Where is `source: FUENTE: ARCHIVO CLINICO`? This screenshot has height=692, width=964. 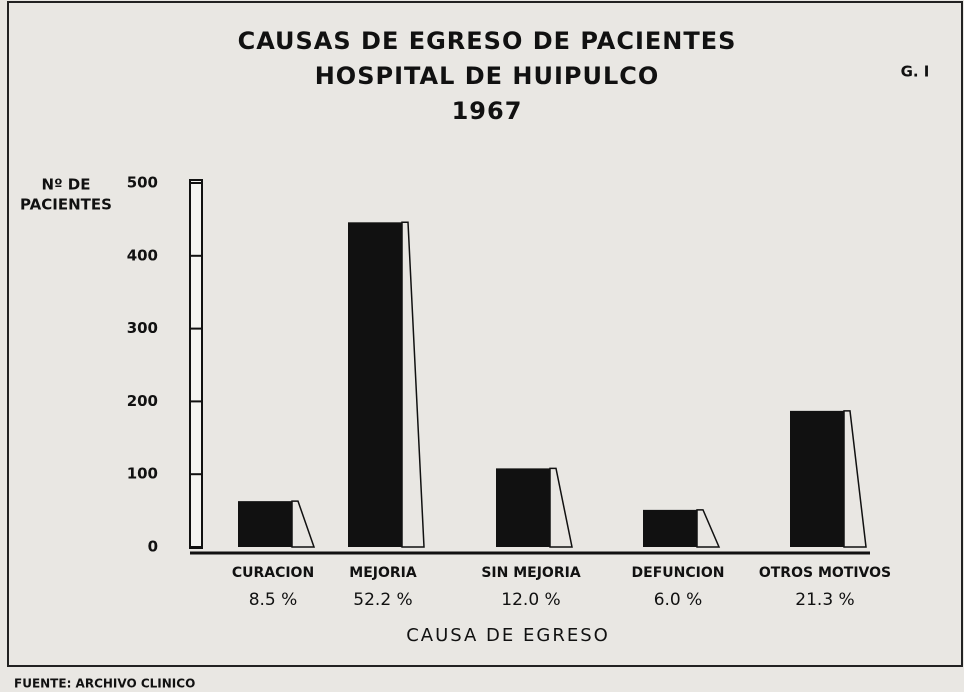
source: FUENTE: ARCHIVO CLINICO is located at coordinates (104, 684).